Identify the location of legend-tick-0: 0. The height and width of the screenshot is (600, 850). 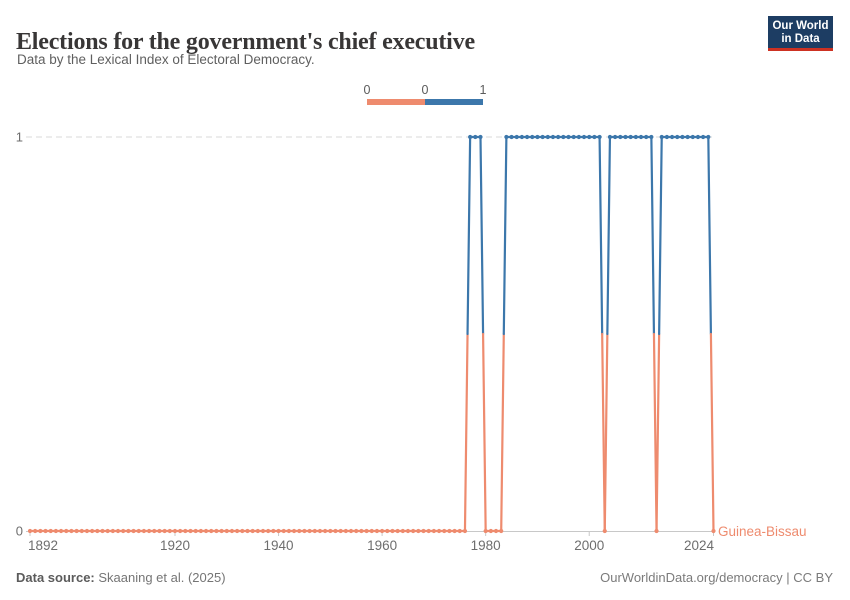
(367, 90).